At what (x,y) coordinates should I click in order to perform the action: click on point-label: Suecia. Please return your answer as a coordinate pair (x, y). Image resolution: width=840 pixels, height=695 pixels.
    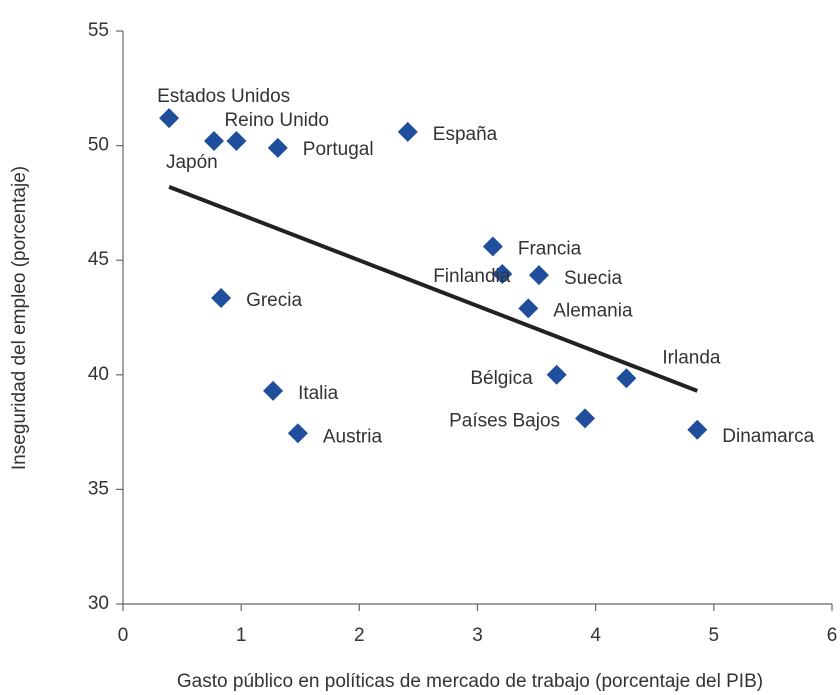
    Looking at the image, I should click on (593, 278).